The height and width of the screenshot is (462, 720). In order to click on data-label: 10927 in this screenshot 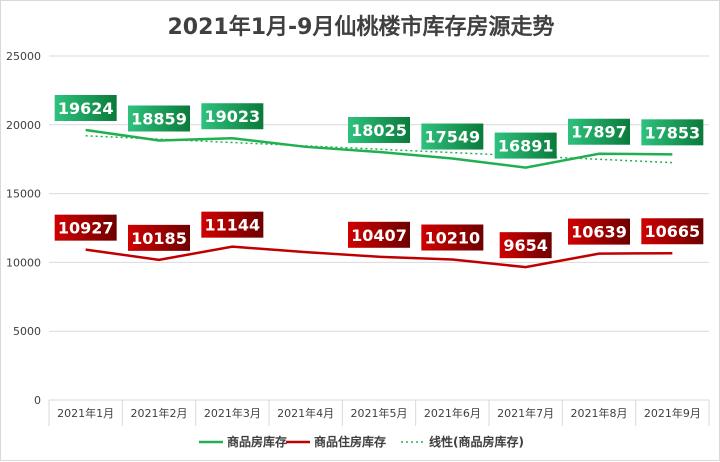, I will do `click(86, 228)`.